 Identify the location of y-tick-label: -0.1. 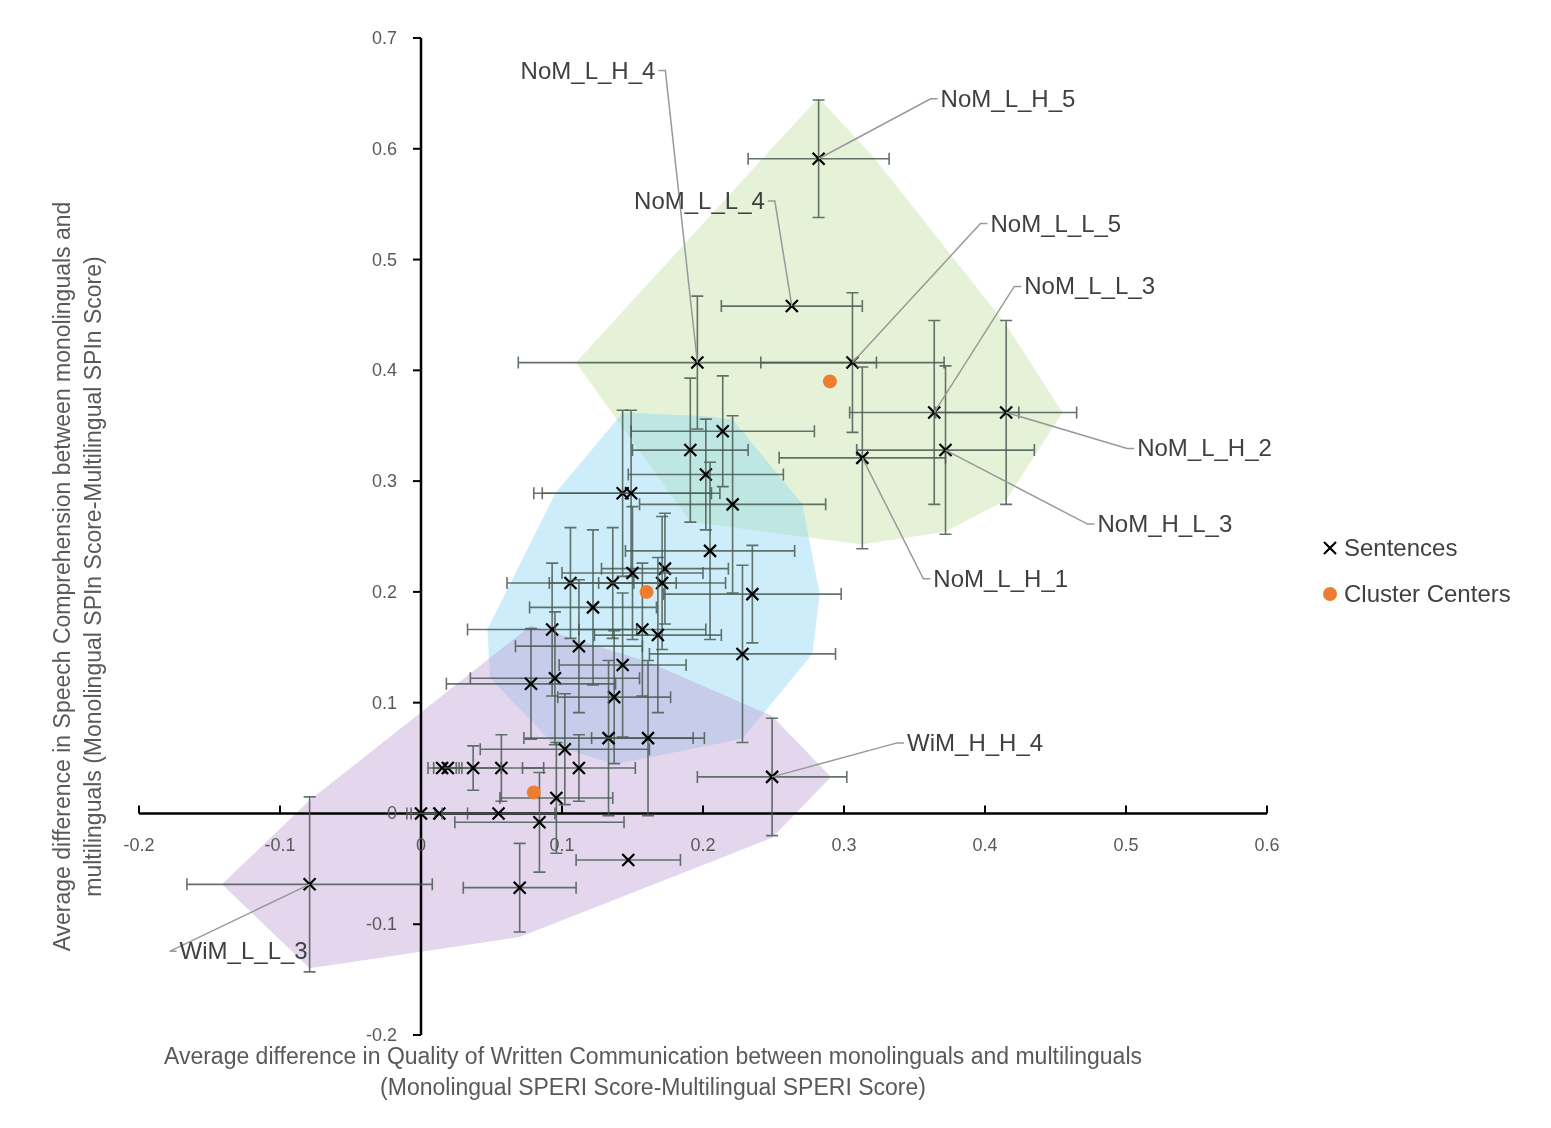
(381, 924).